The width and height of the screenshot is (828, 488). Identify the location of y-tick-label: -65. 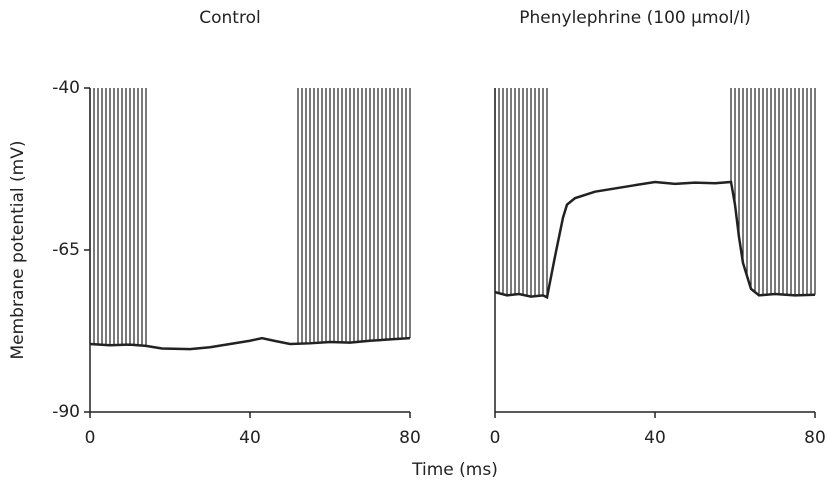
(66, 250).